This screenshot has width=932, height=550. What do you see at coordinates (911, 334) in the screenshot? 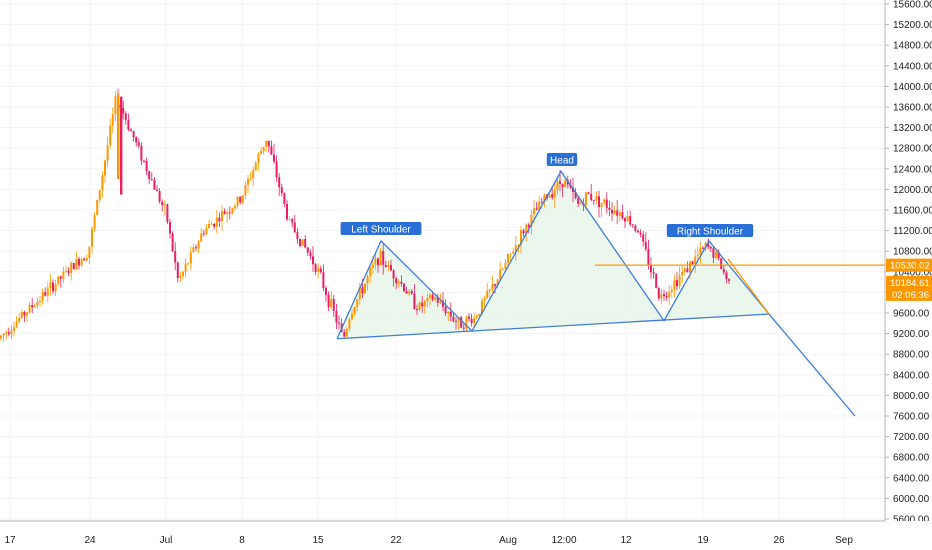
I see `y-tick-label: 9200.00` at bounding box center [911, 334].